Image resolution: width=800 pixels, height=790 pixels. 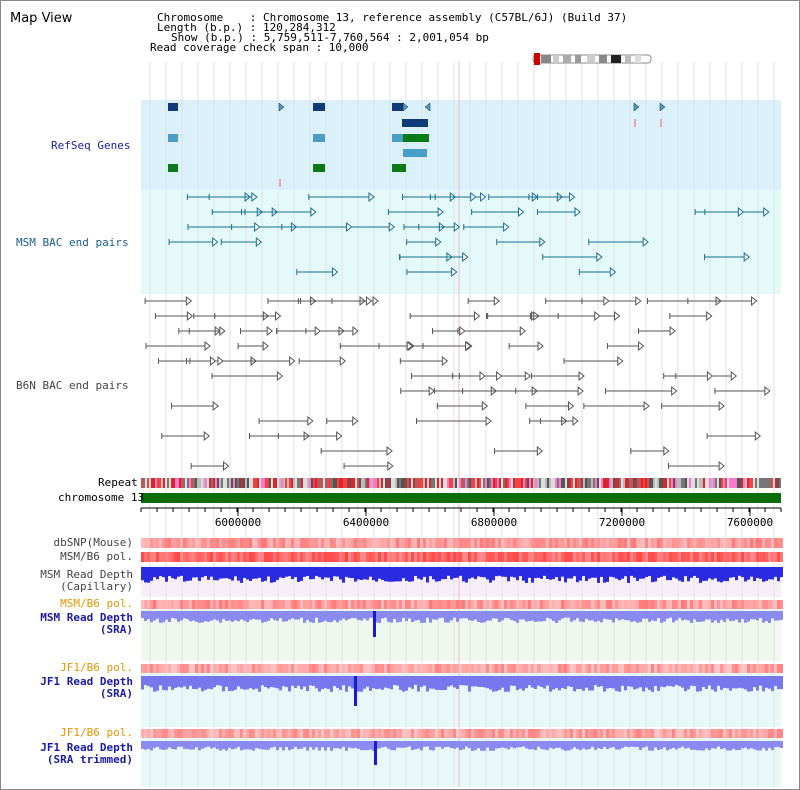 I want to click on track-label-dbsnp: dbSNP(Mouse), so click(x=93, y=542).